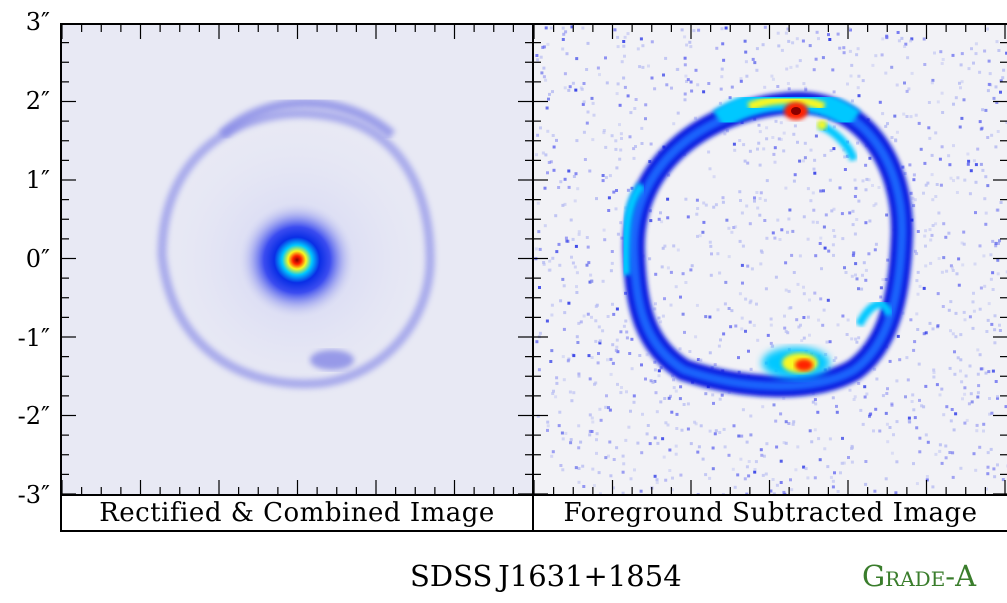 This screenshot has height=603, width=1007. I want to click on caption-rectified: Rectified & Combined Image, so click(297, 513).